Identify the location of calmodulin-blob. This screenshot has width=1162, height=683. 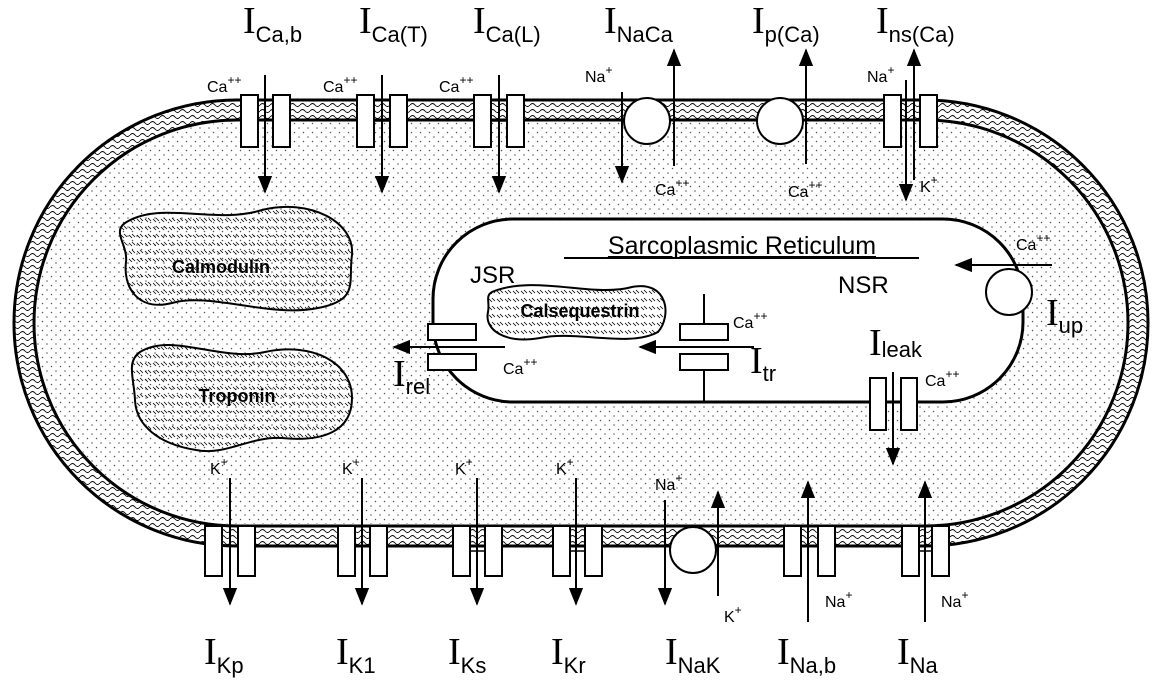
(236, 258).